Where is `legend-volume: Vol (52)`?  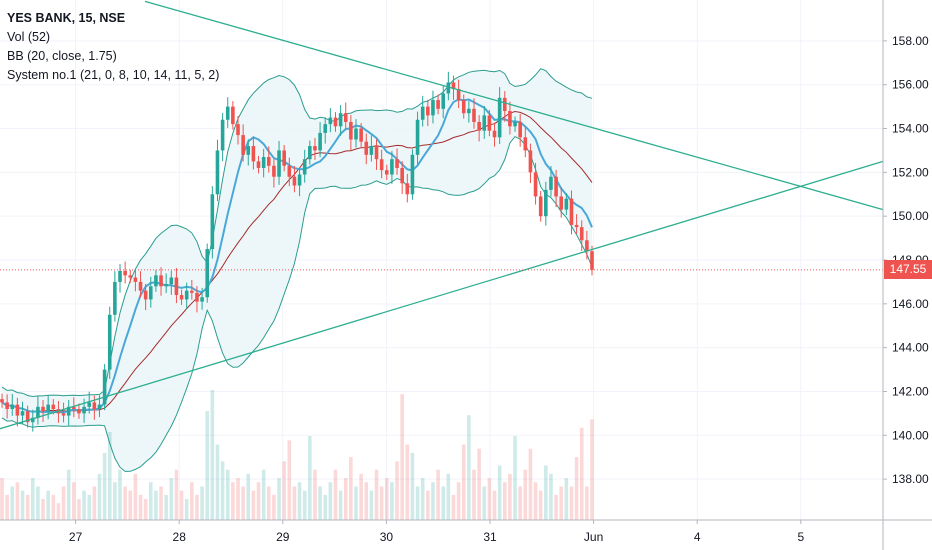
legend-volume: Vol (52) is located at coordinates (29, 37).